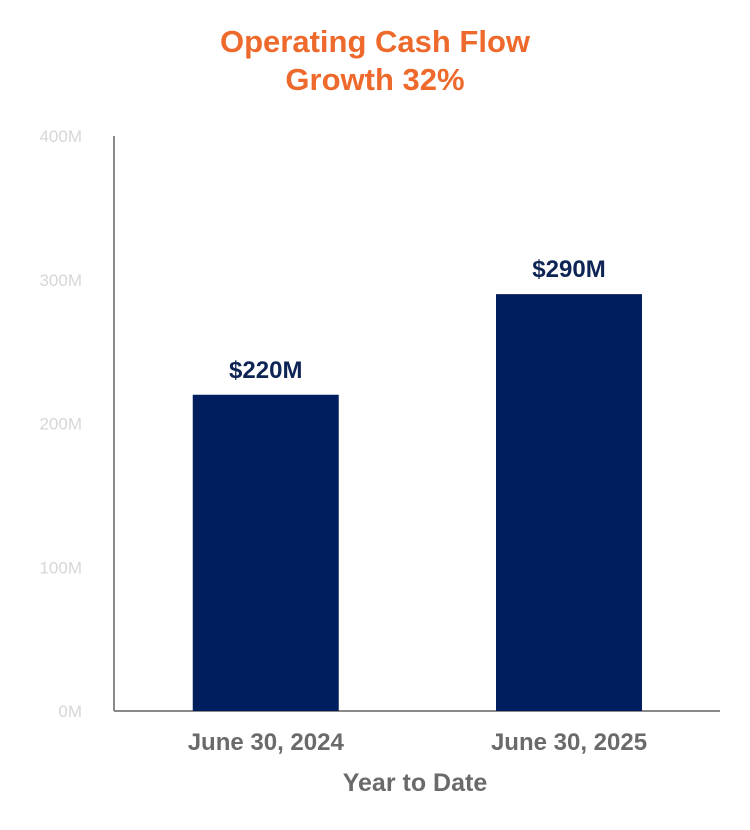 Image resolution: width=750 pixels, height=830 pixels. What do you see at coordinates (60, 567) in the screenshot?
I see `y-tick-label: 100M` at bounding box center [60, 567].